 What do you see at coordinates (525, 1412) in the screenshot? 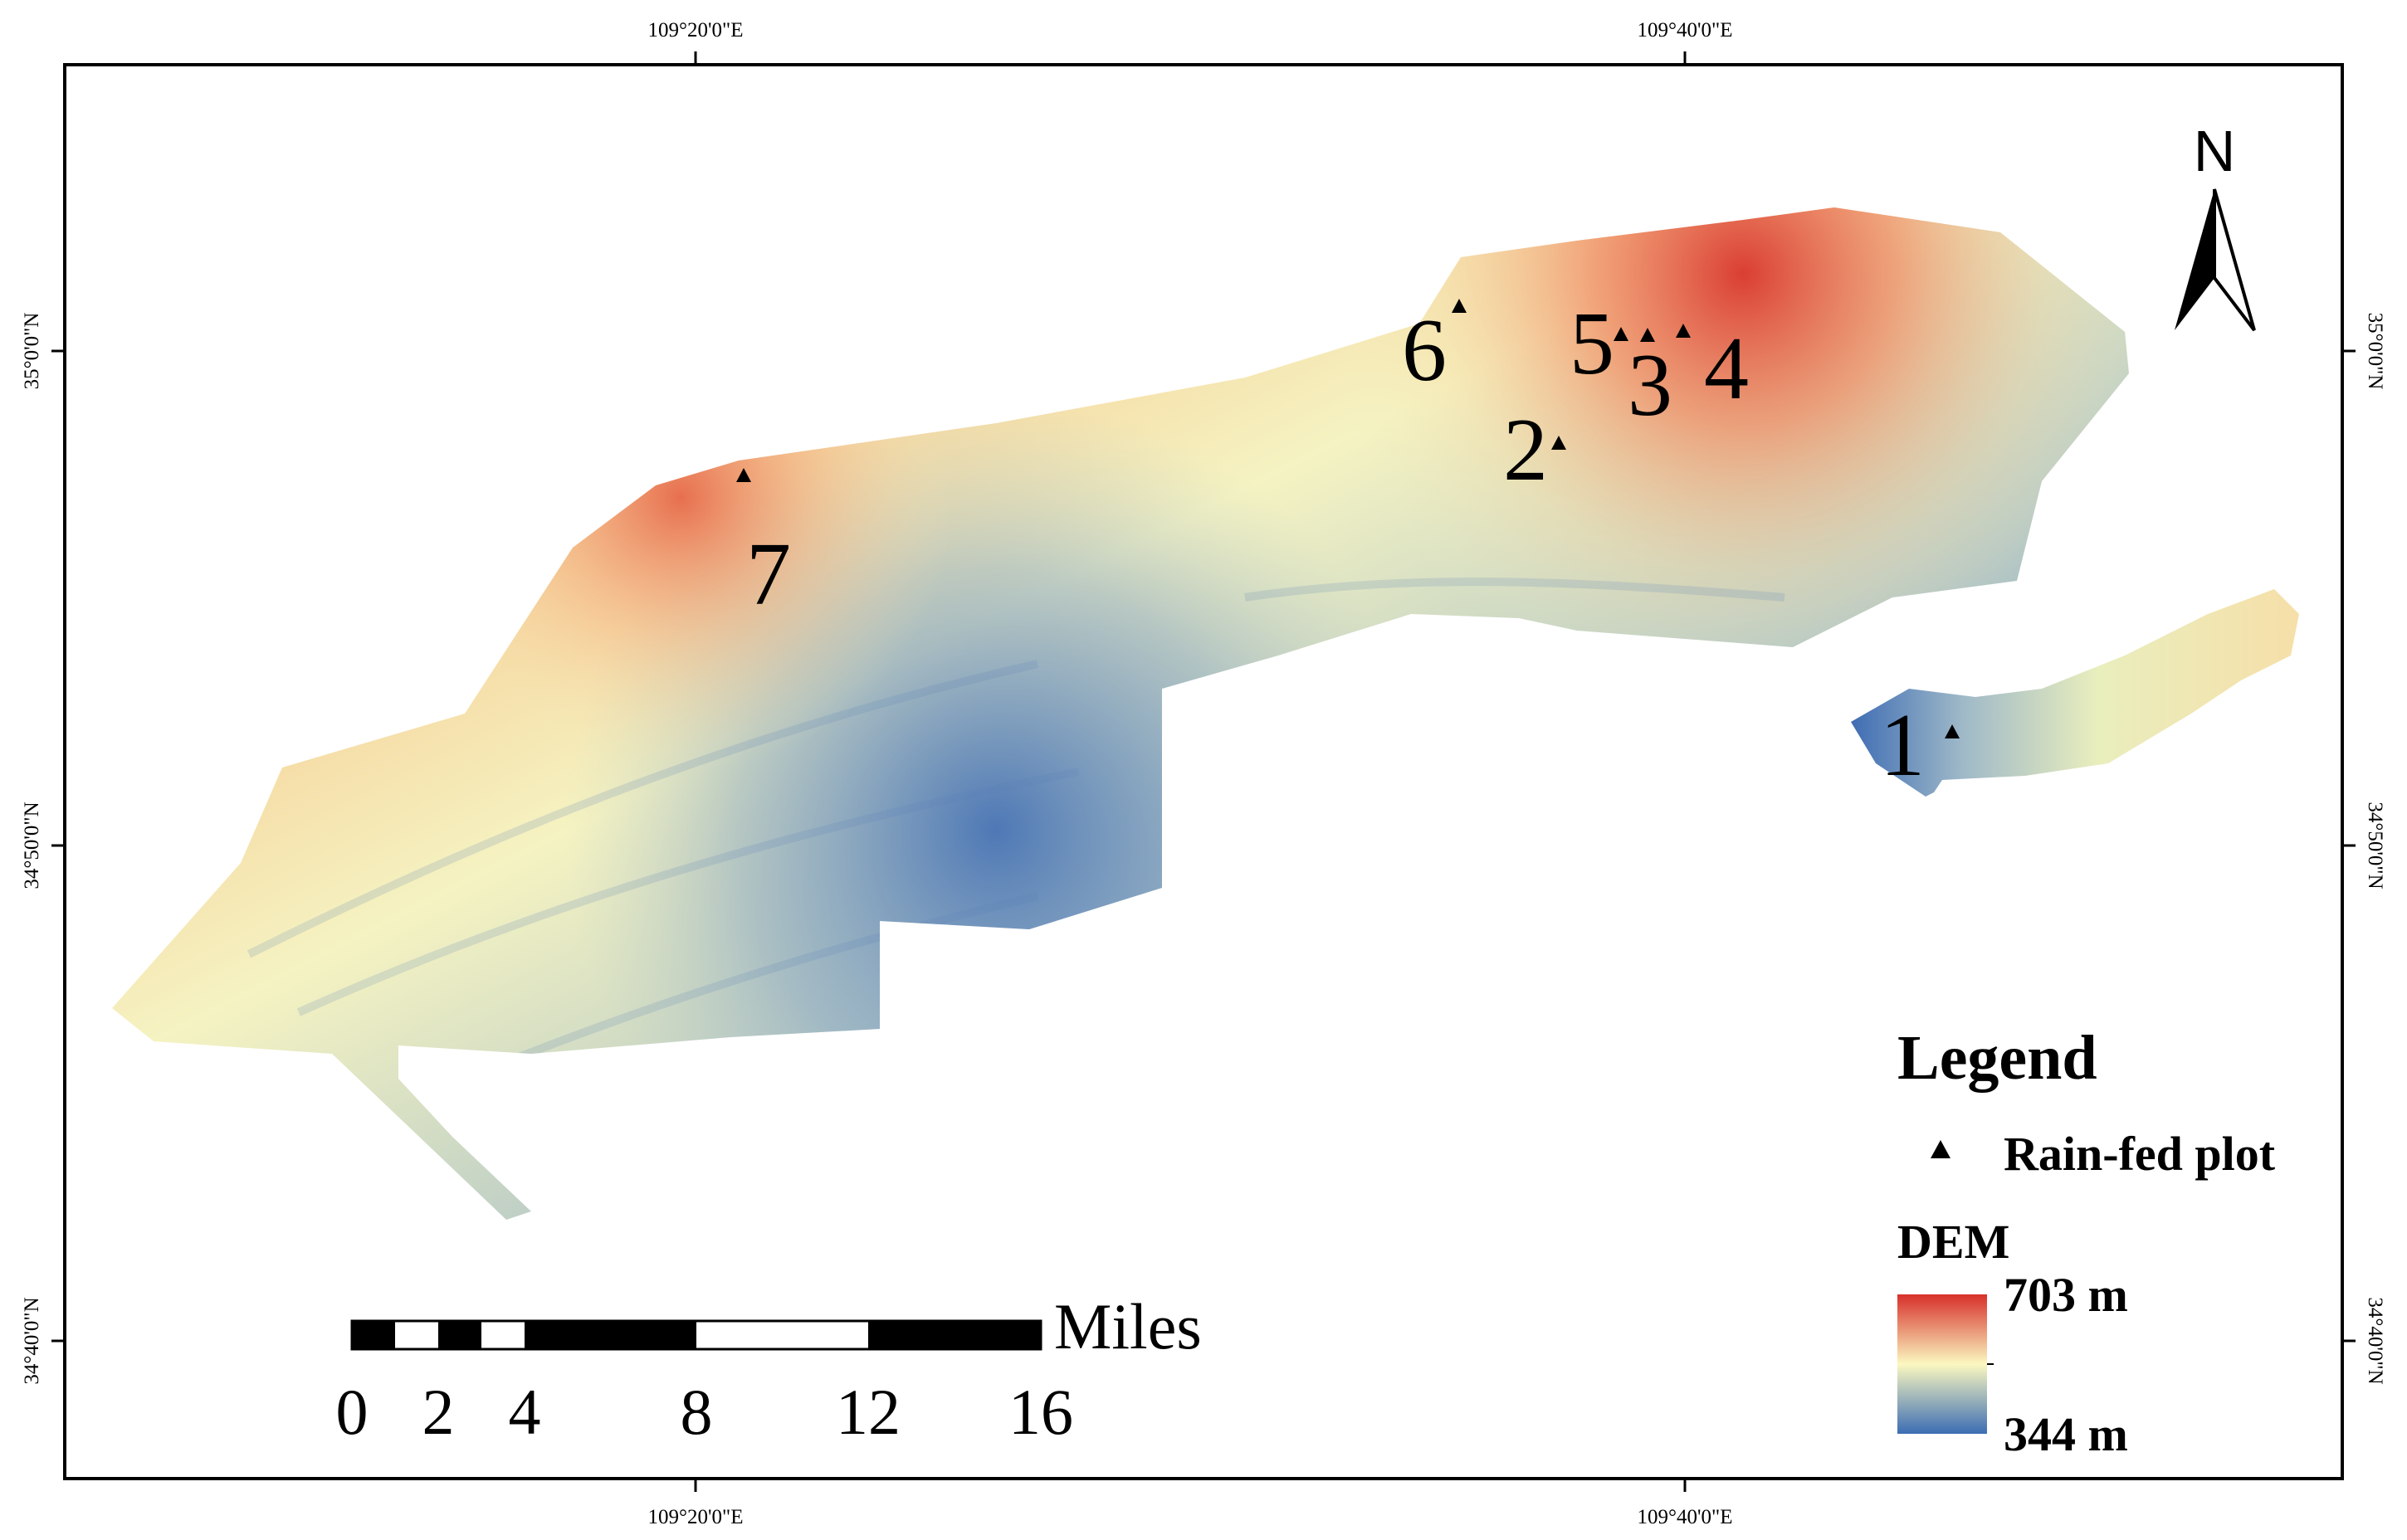
I see `scale-tick-4: 4` at bounding box center [525, 1412].